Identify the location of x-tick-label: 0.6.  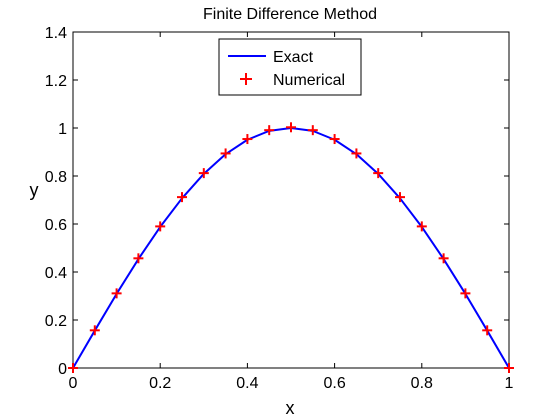
(334, 383).